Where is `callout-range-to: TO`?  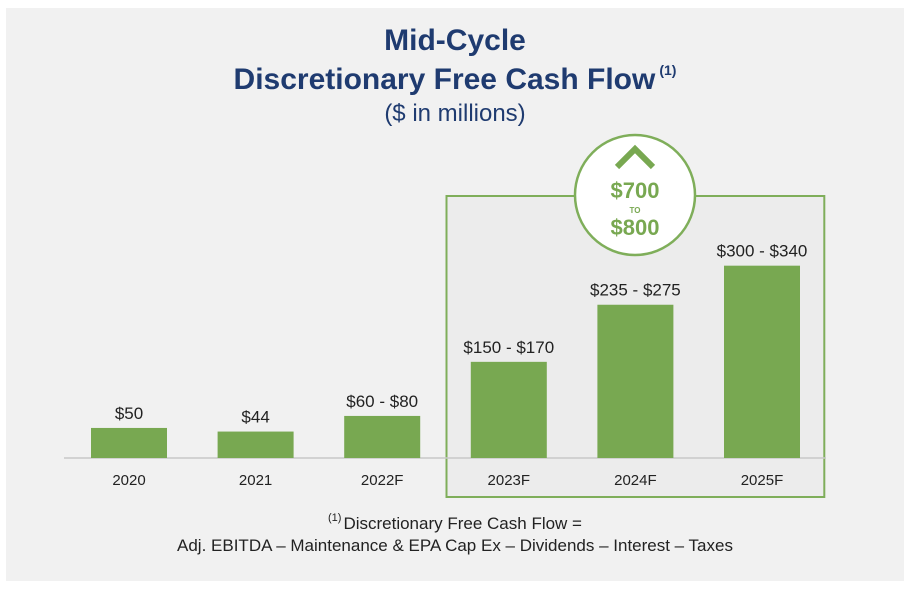
callout-range-to: TO is located at coordinates (635, 210).